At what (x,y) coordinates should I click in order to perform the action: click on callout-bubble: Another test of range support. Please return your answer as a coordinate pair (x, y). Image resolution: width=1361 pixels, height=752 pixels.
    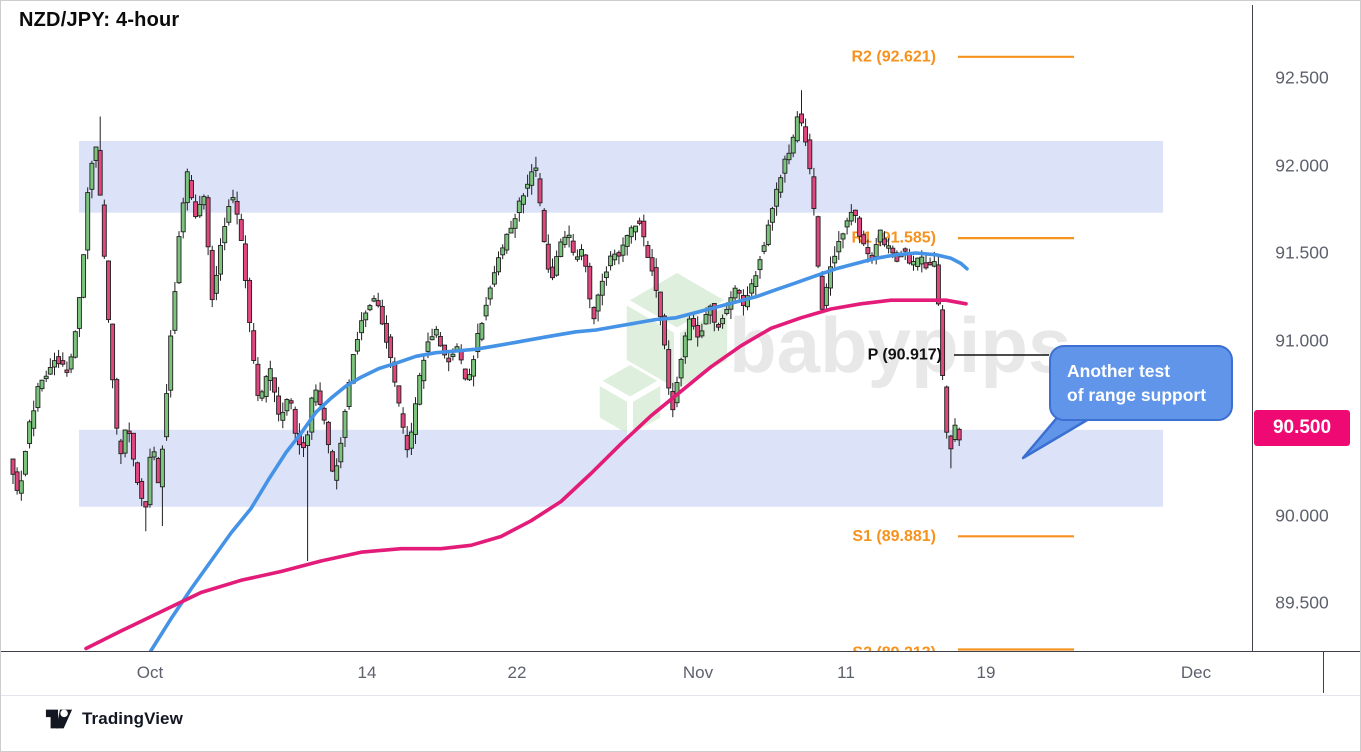
    Looking at the image, I should click on (1141, 383).